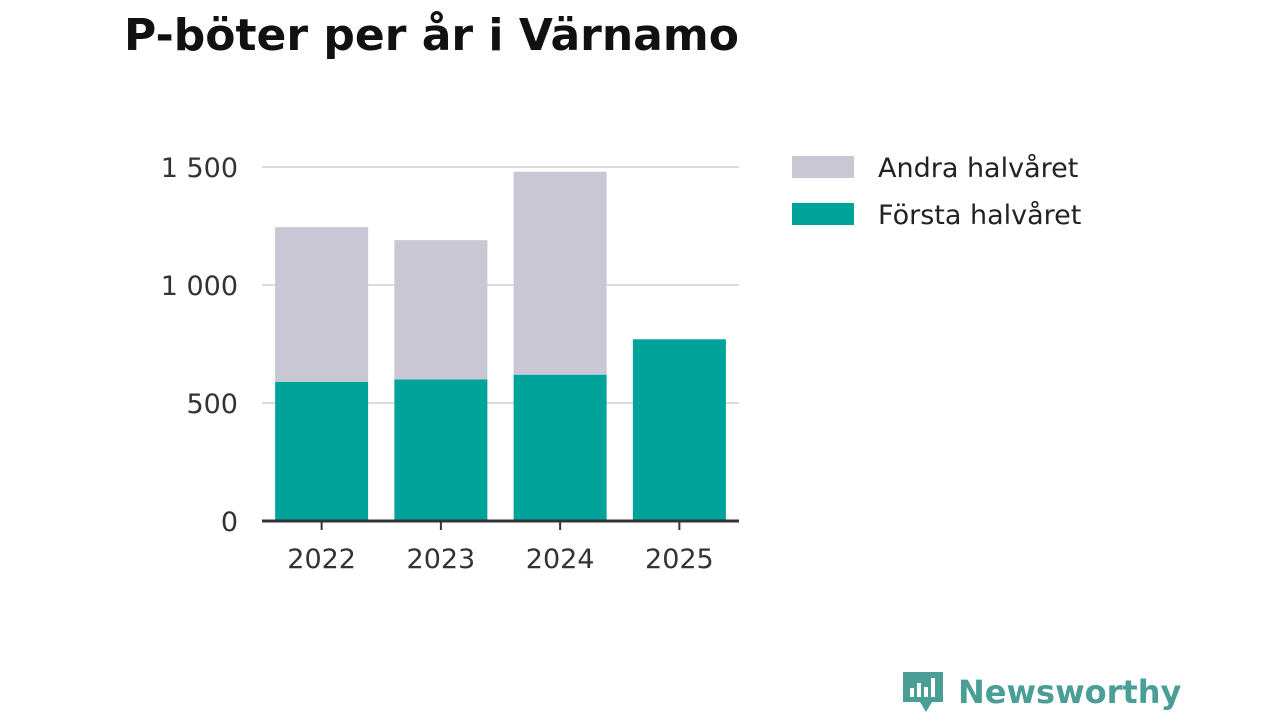 The image size is (1280, 720). I want to click on y-tick-label: 500, so click(212, 404).